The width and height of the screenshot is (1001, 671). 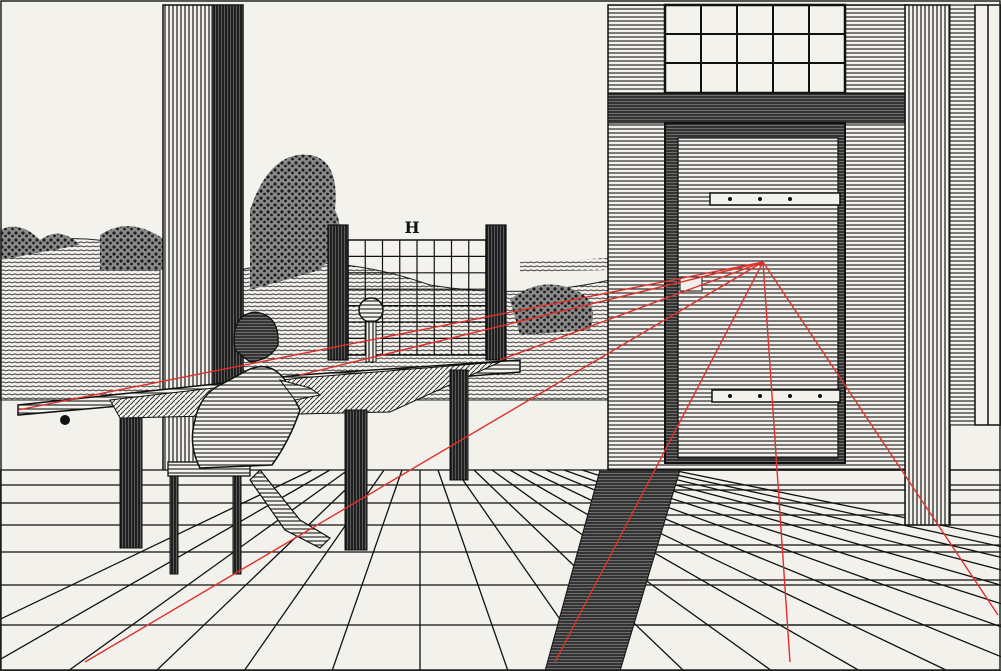 I want to click on lattice-window, so click(x=755, y=49).